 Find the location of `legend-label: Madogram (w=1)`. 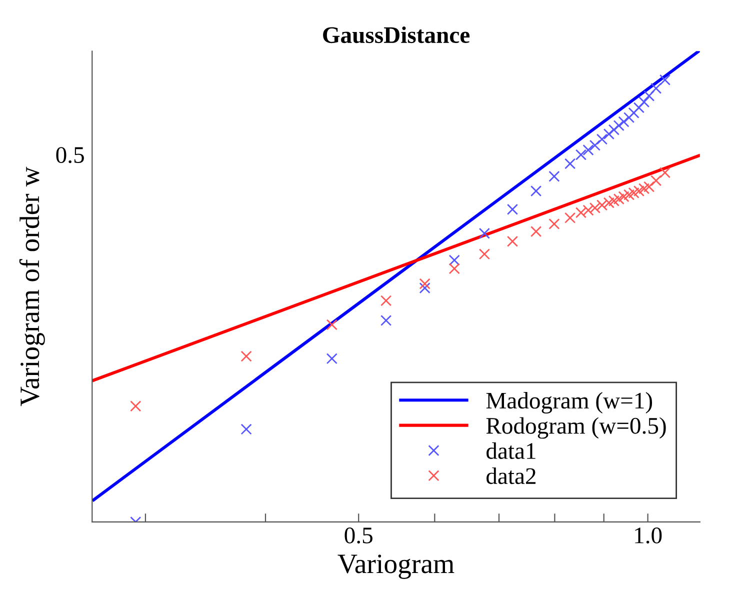

legend-label: Madogram (w=1) is located at coordinates (569, 403).